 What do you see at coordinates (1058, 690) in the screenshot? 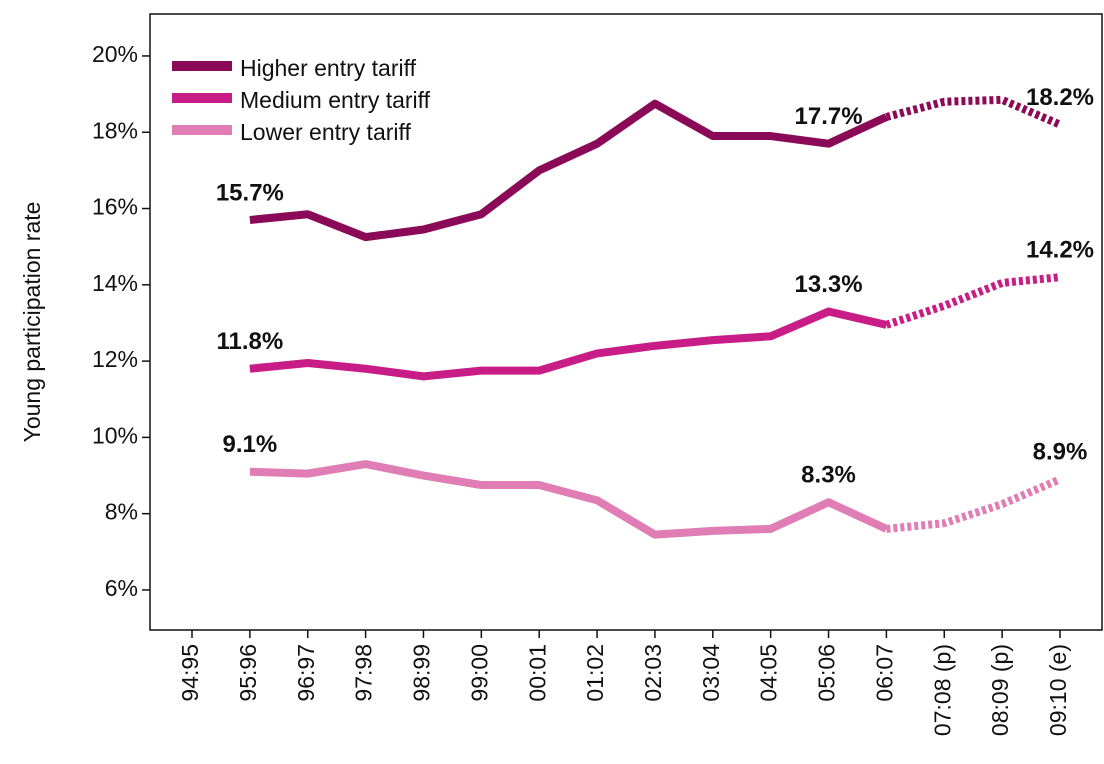
I see `x-tick-label: 09:10 (e)` at bounding box center [1058, 690].